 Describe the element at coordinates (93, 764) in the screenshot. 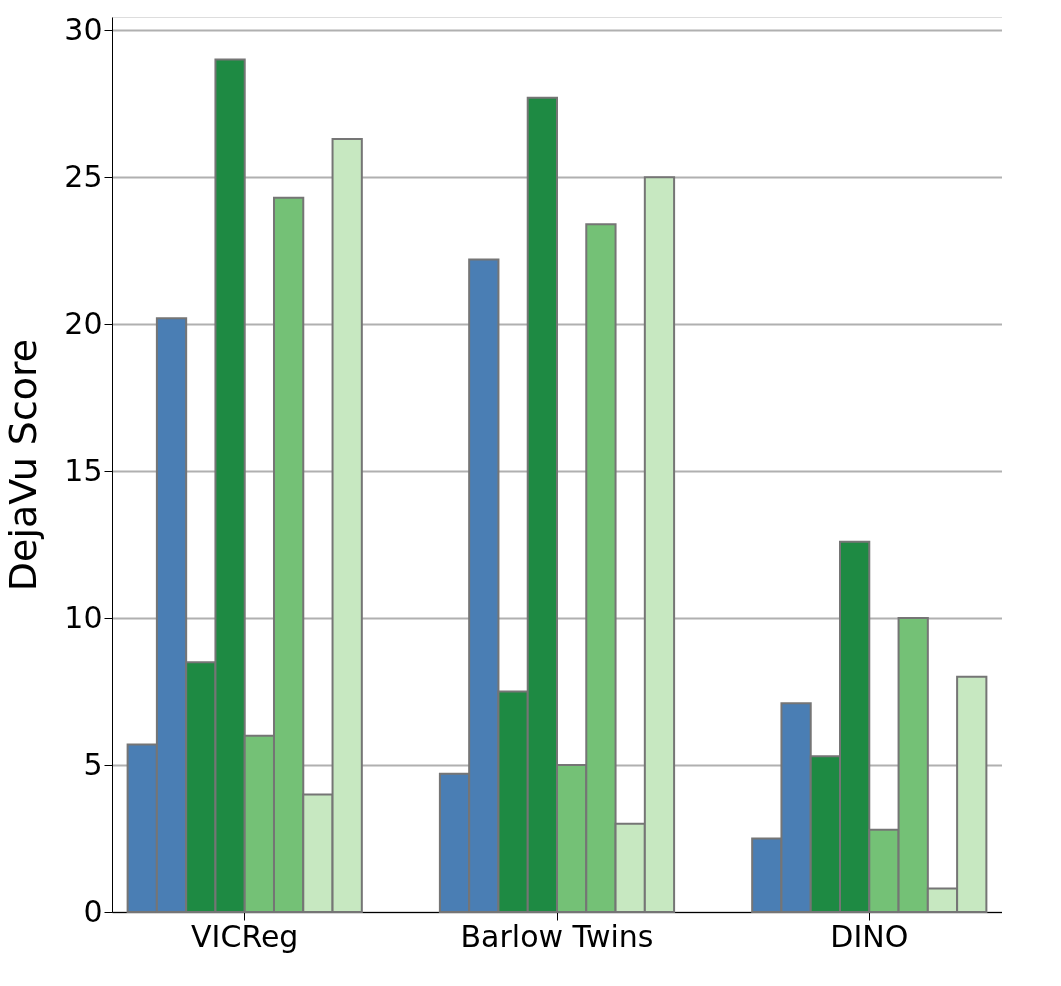

I see `y-tick-label: 5` at that location.